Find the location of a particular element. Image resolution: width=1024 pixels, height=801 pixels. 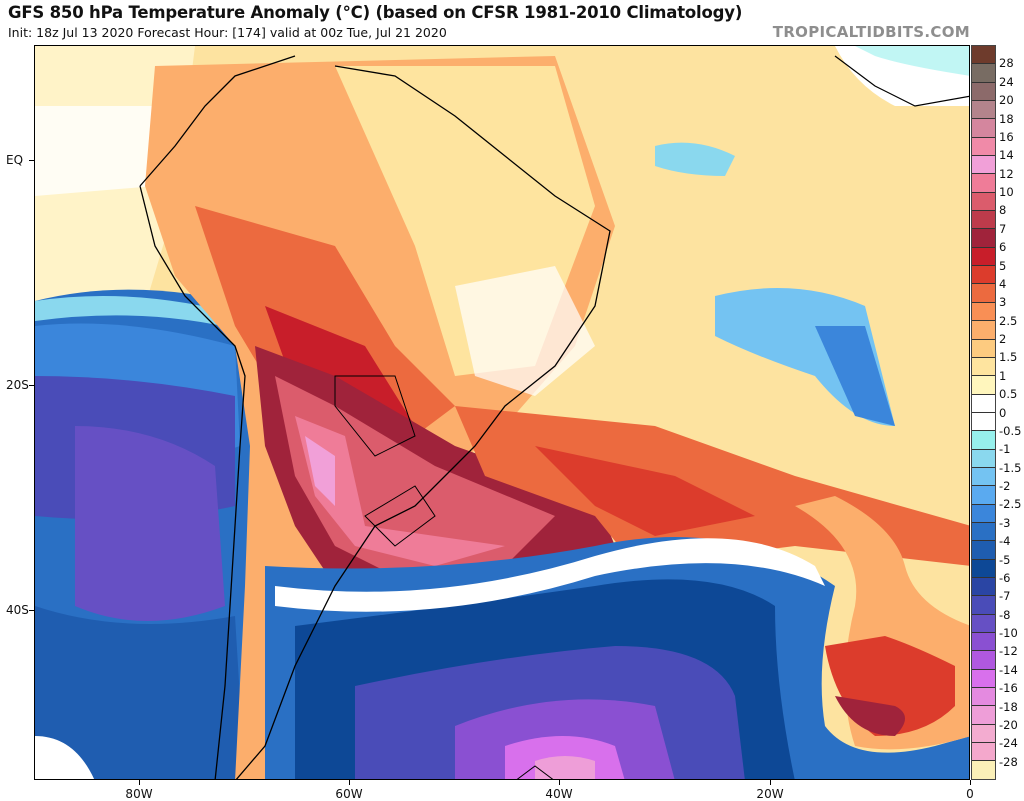

colorbar-label: 1 is located at coordinates (1003, 375).